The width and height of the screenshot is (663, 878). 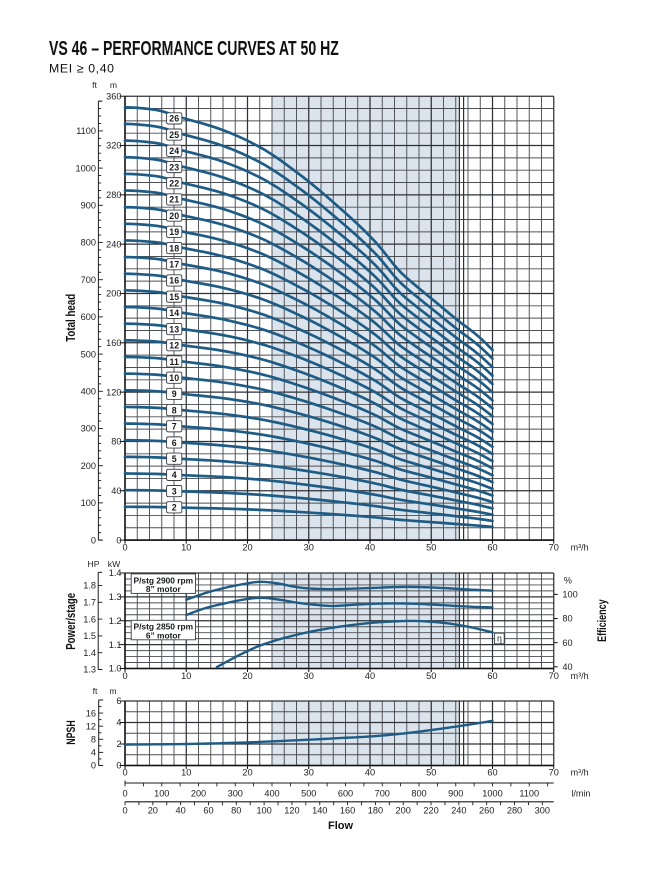 What do you see at coordinates (71, 732) in the screenshot?
I see `svg-text: NPSH` at bounding box center [71, 732].